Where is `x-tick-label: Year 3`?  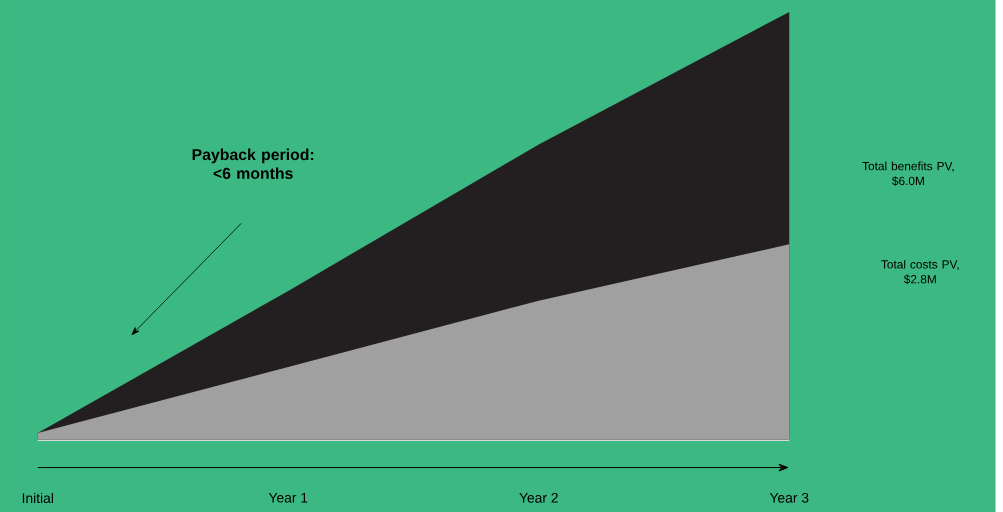 x-tick-label: Year 3 is located at coordinates (789, 497).